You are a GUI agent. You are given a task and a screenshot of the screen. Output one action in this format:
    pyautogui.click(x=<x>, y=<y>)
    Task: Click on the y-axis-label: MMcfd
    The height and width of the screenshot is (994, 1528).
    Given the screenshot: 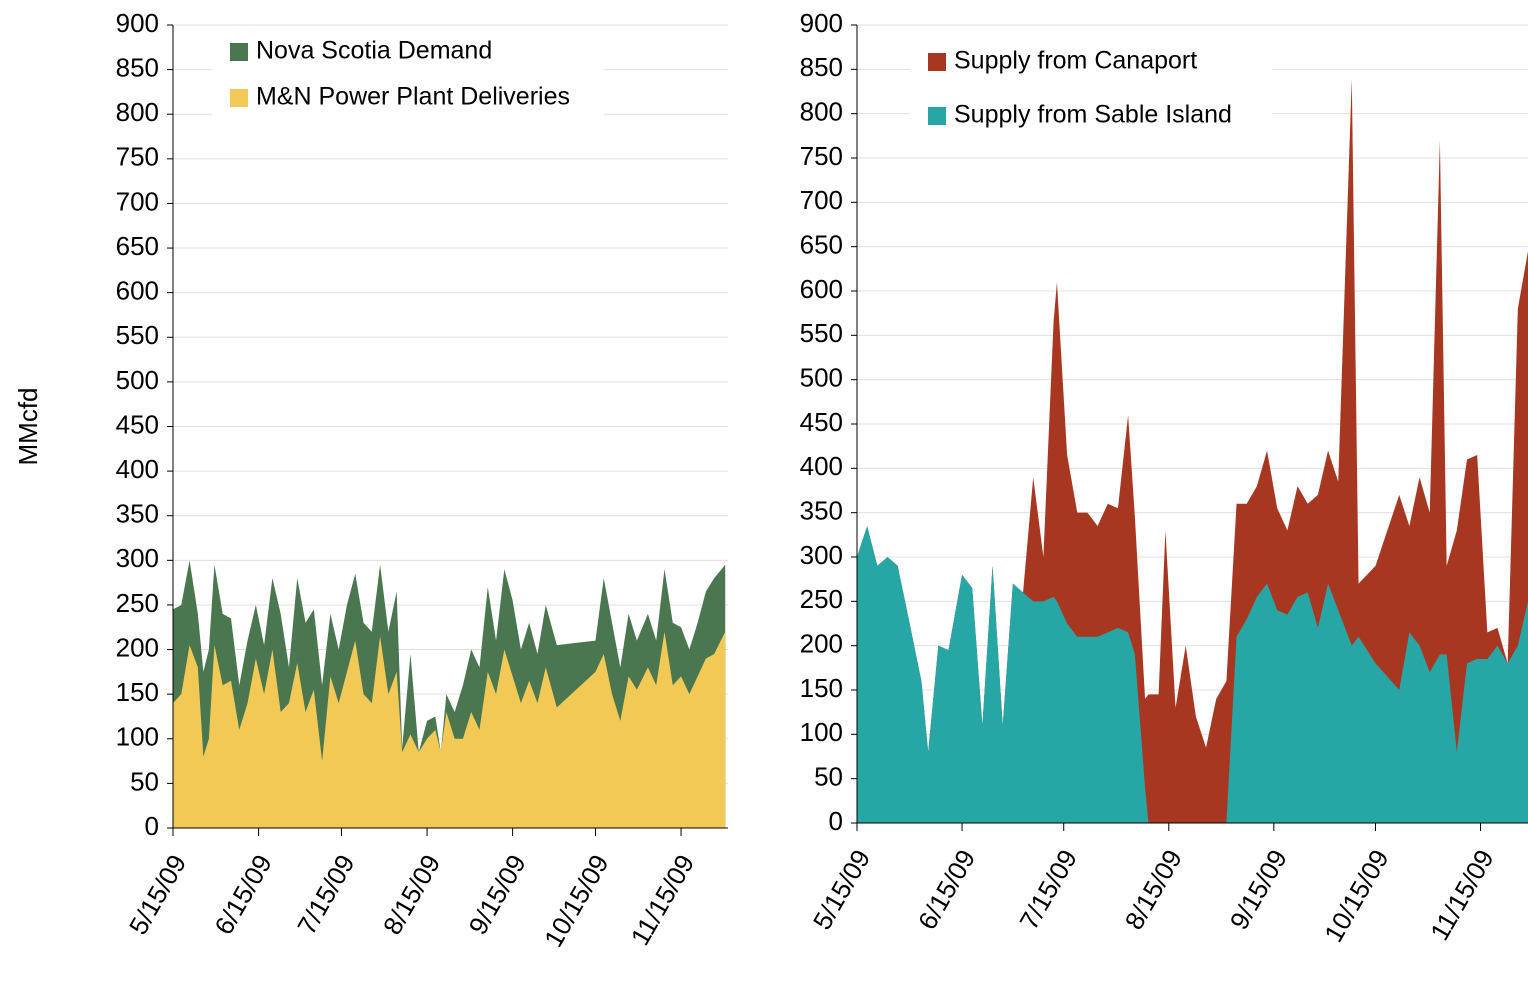 What is the action you would take?
    pyautogui.click(x=28, y=427)
    